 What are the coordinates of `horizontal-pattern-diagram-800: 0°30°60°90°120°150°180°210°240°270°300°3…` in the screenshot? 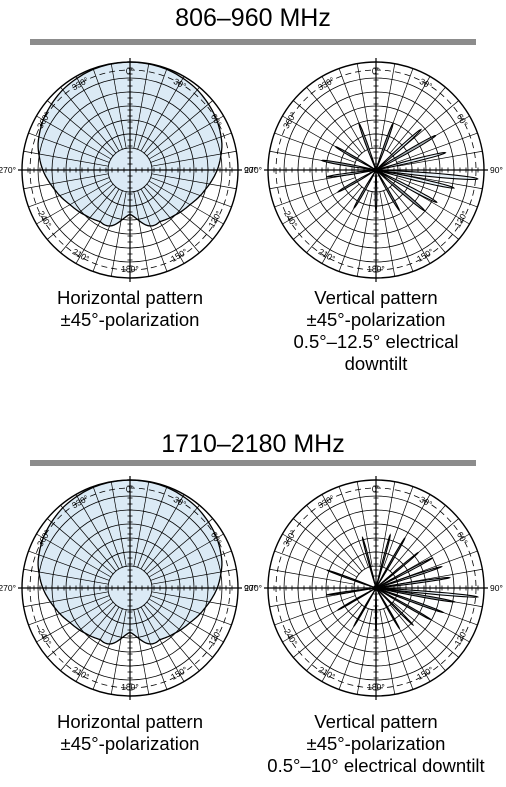 It's located at (128, 170).